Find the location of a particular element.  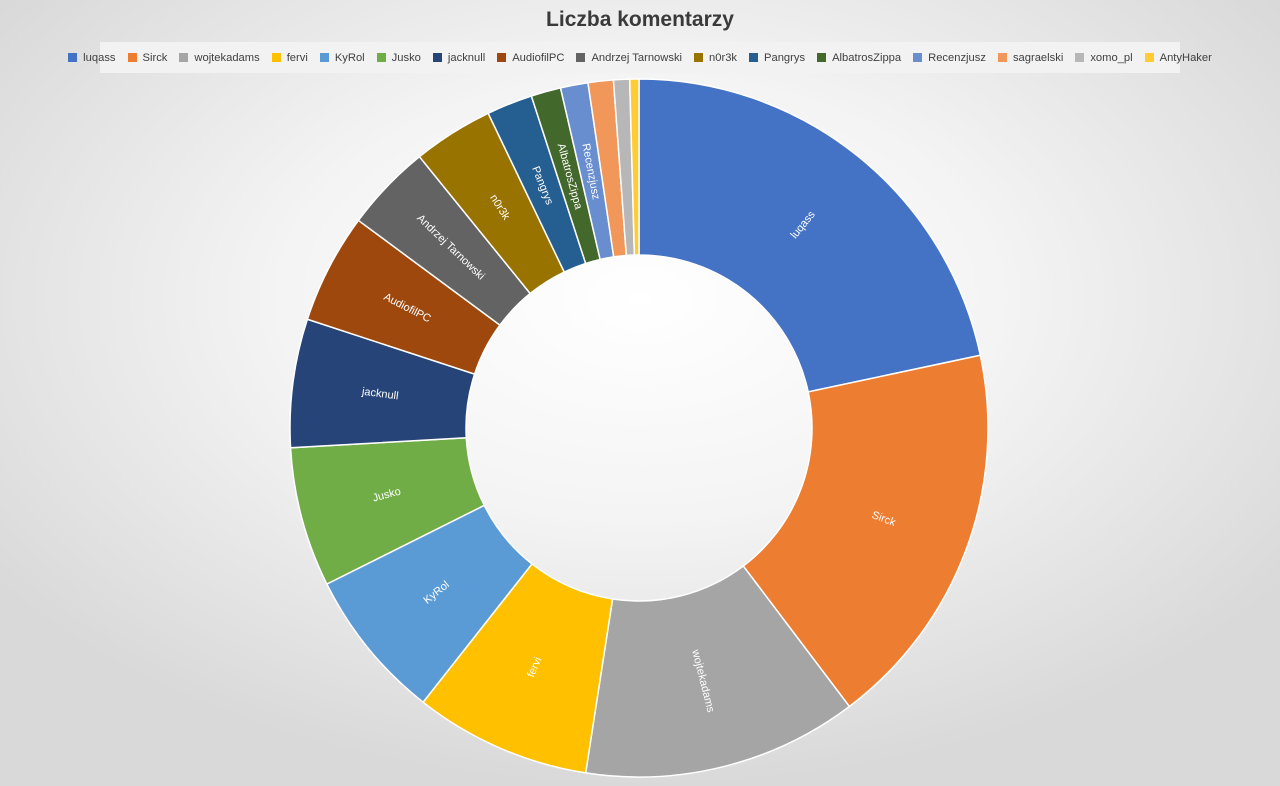

legend-label: Recenzjusz is located at coordinates (957, 57).